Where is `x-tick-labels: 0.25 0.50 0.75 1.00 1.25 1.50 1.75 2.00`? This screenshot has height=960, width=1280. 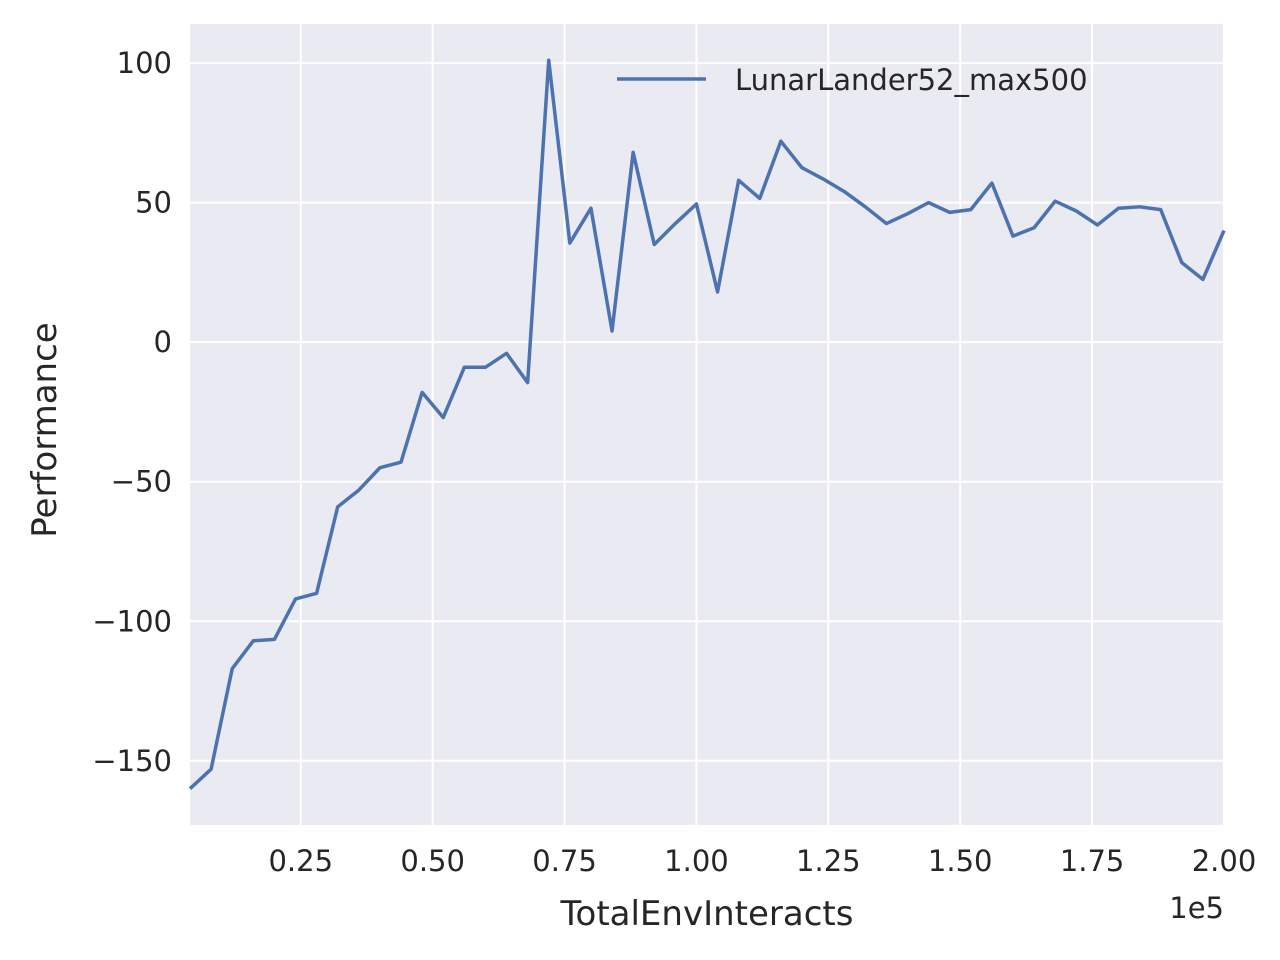
x-tick-labels: 0.25 0.50 0.75 1.00 1.25 1.50 1.75 2.00 is located at coordinates (762, 861).